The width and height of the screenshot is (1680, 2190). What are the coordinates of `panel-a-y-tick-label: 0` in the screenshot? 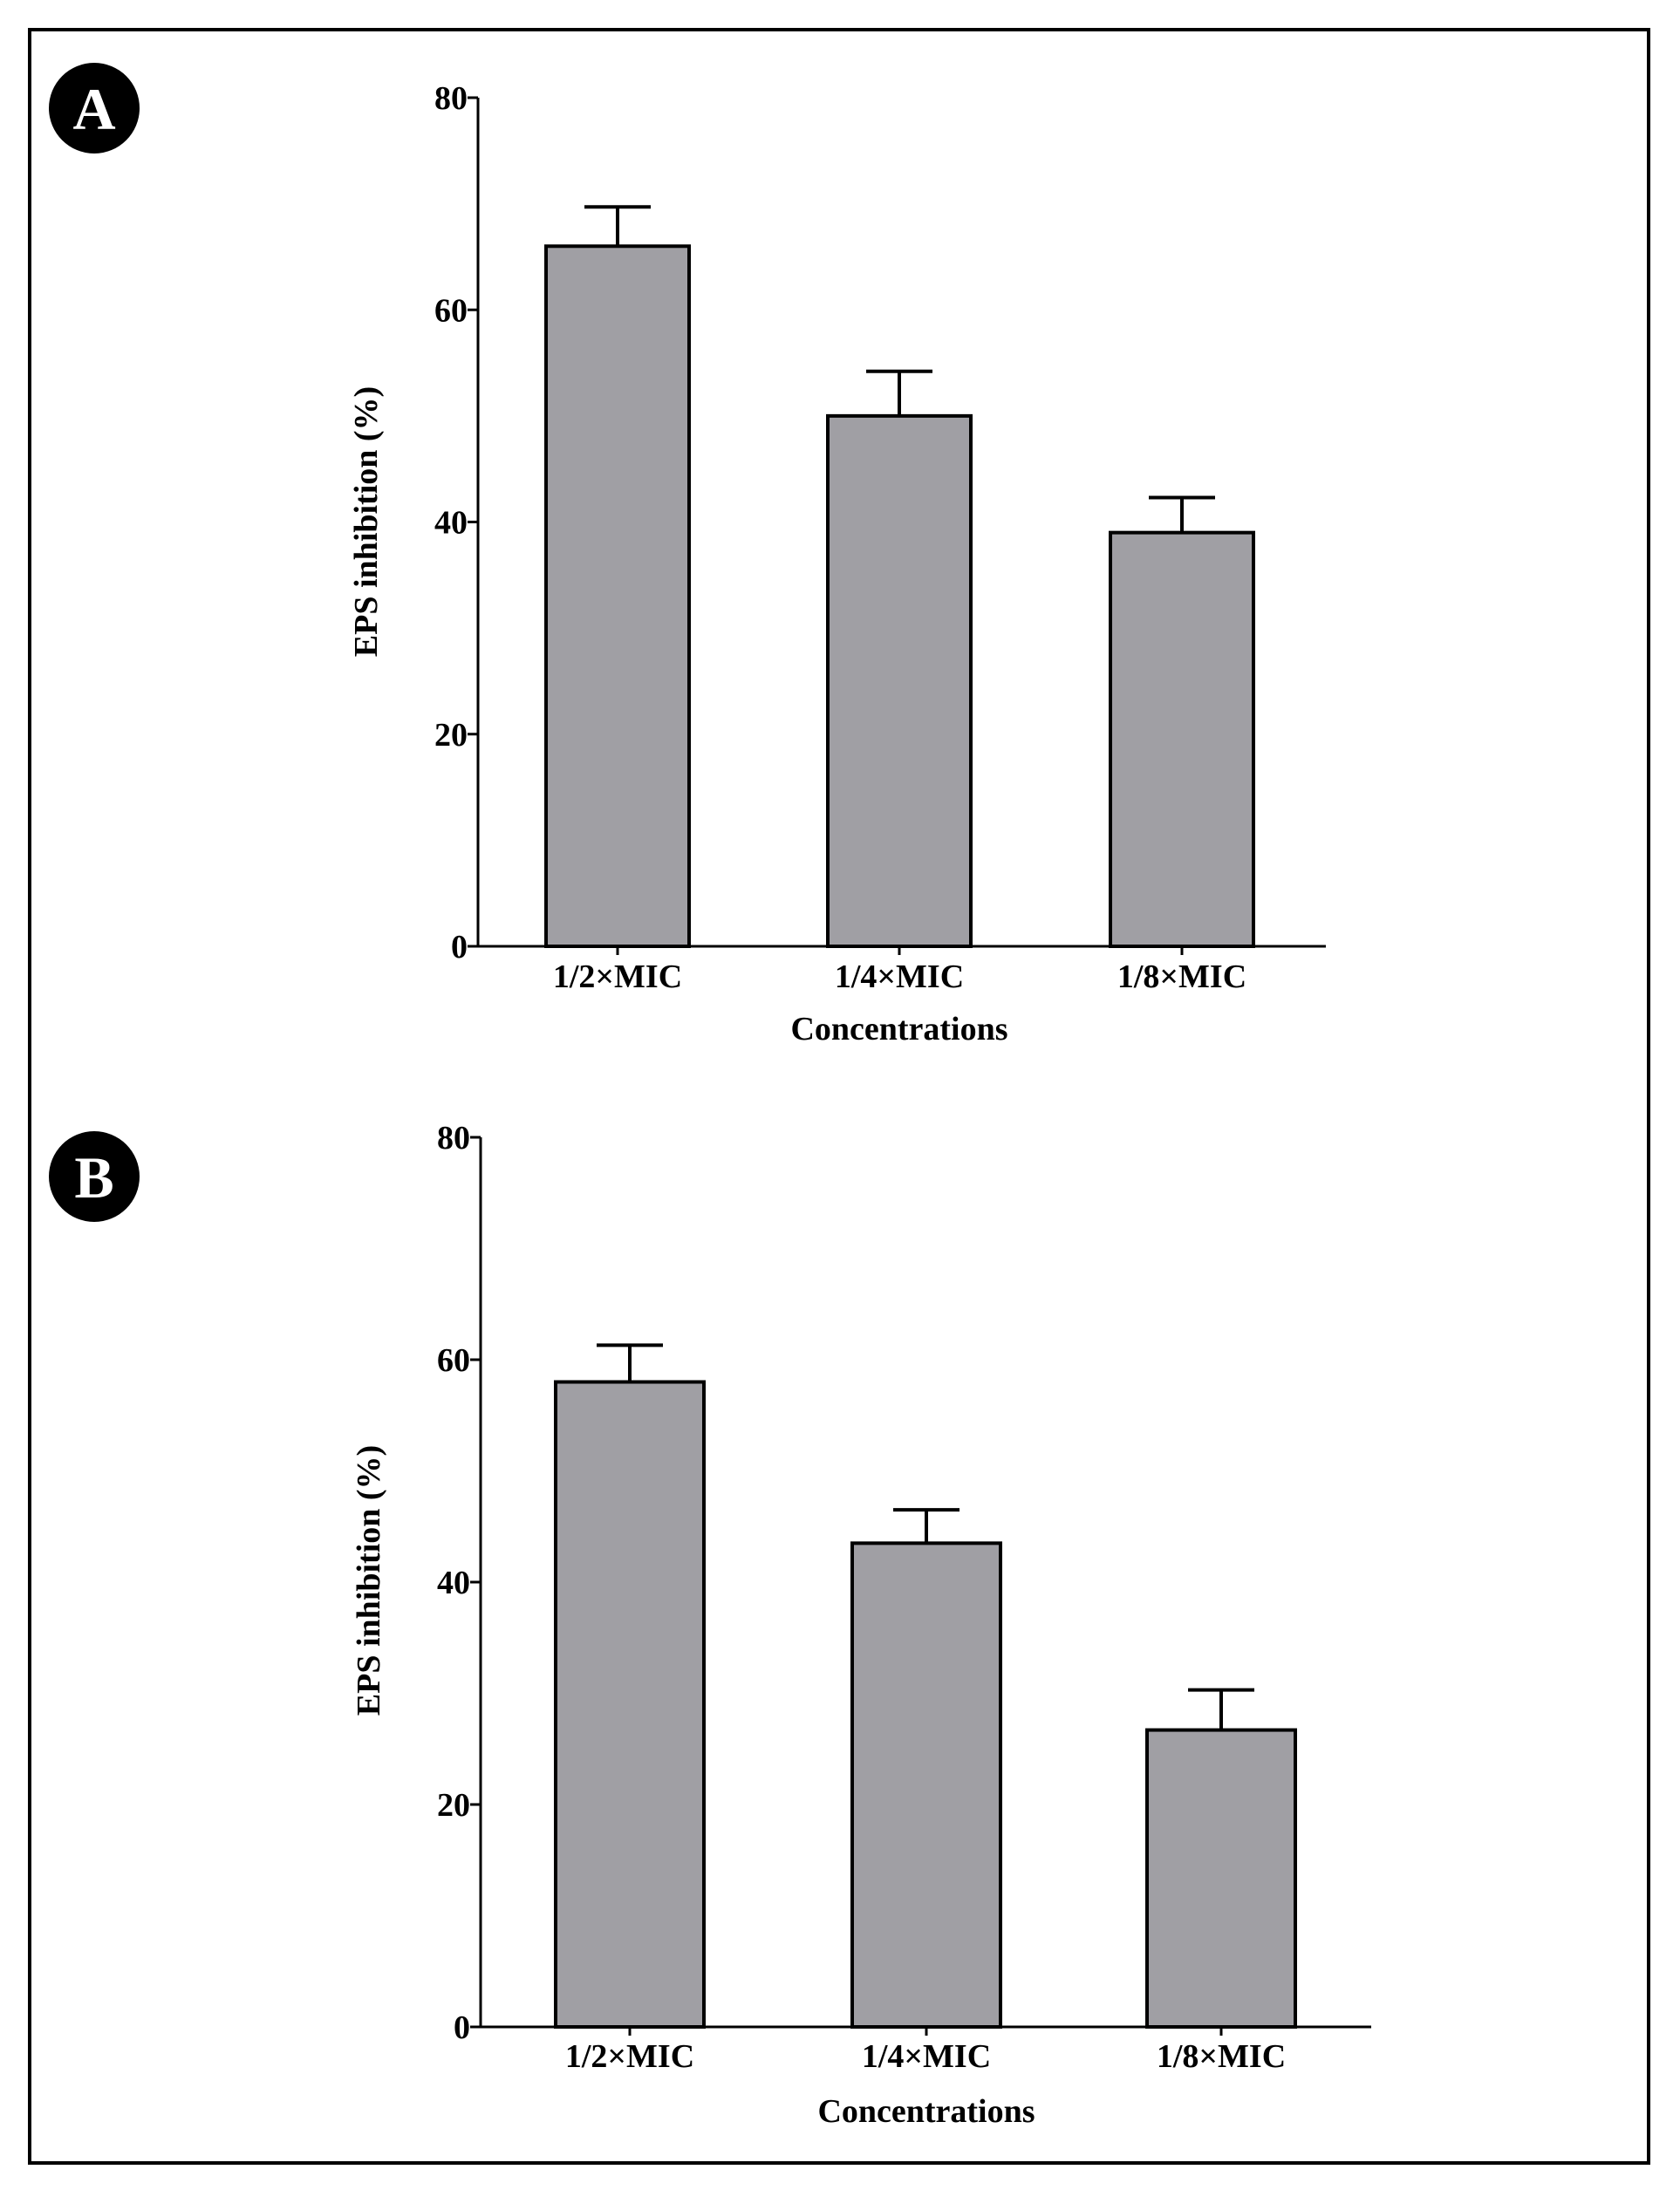 It's located at (459, 947).